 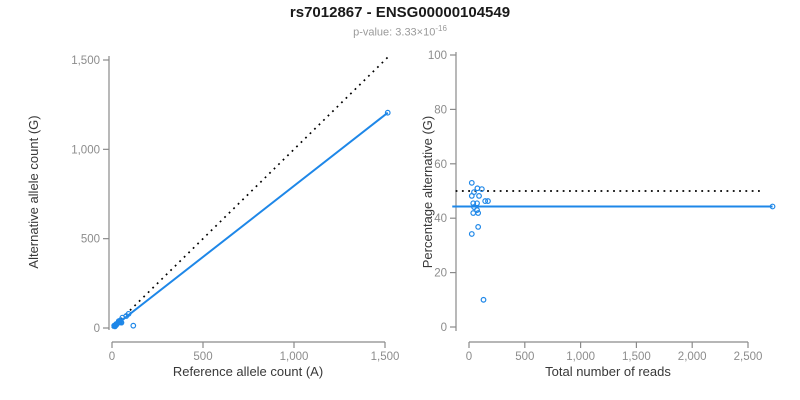 What do you see at coordinates (440, 165) in the screenshot?
I see `y-tick-label: 60` at bounding box center [440, 165].